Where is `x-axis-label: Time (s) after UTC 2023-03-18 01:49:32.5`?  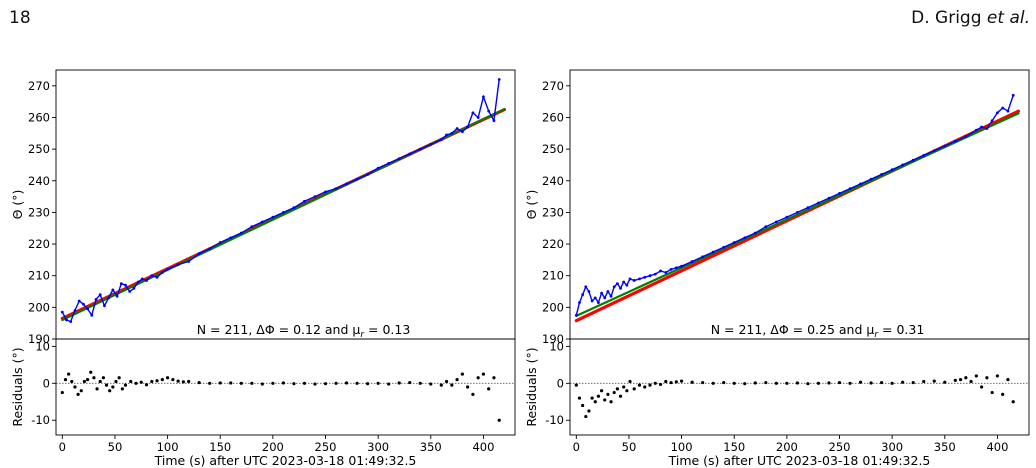 x-axis-label: Time (s) after UTC 2023-03-18 01:49:32.5 is located at coordinates (285, 460).